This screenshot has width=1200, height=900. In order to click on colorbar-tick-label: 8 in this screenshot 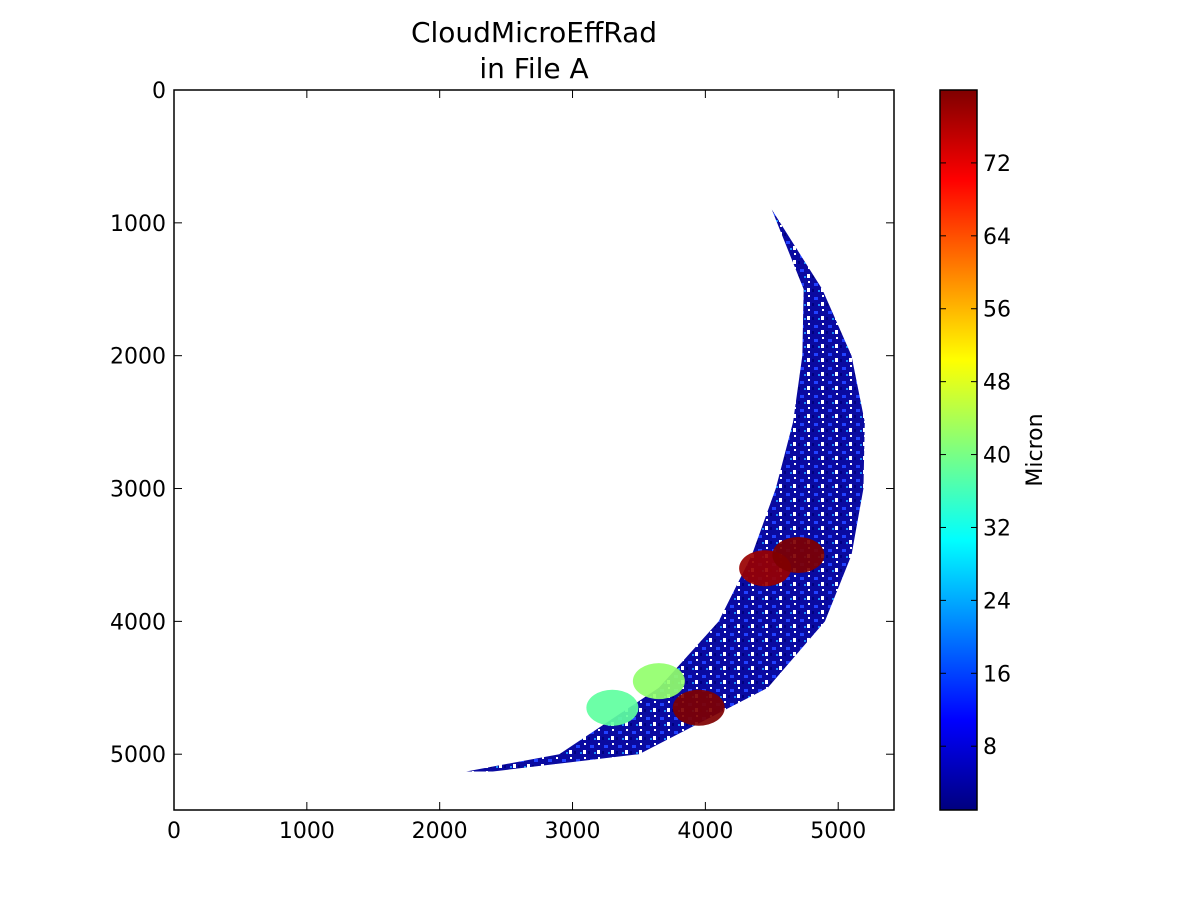, I will do `click(990, 747)`.